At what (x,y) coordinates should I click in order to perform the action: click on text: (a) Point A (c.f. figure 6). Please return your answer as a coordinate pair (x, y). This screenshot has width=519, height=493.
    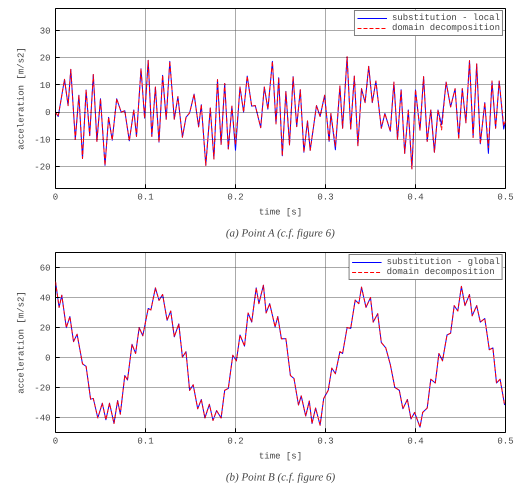
    Looking at the image, I should click on (281, 234).